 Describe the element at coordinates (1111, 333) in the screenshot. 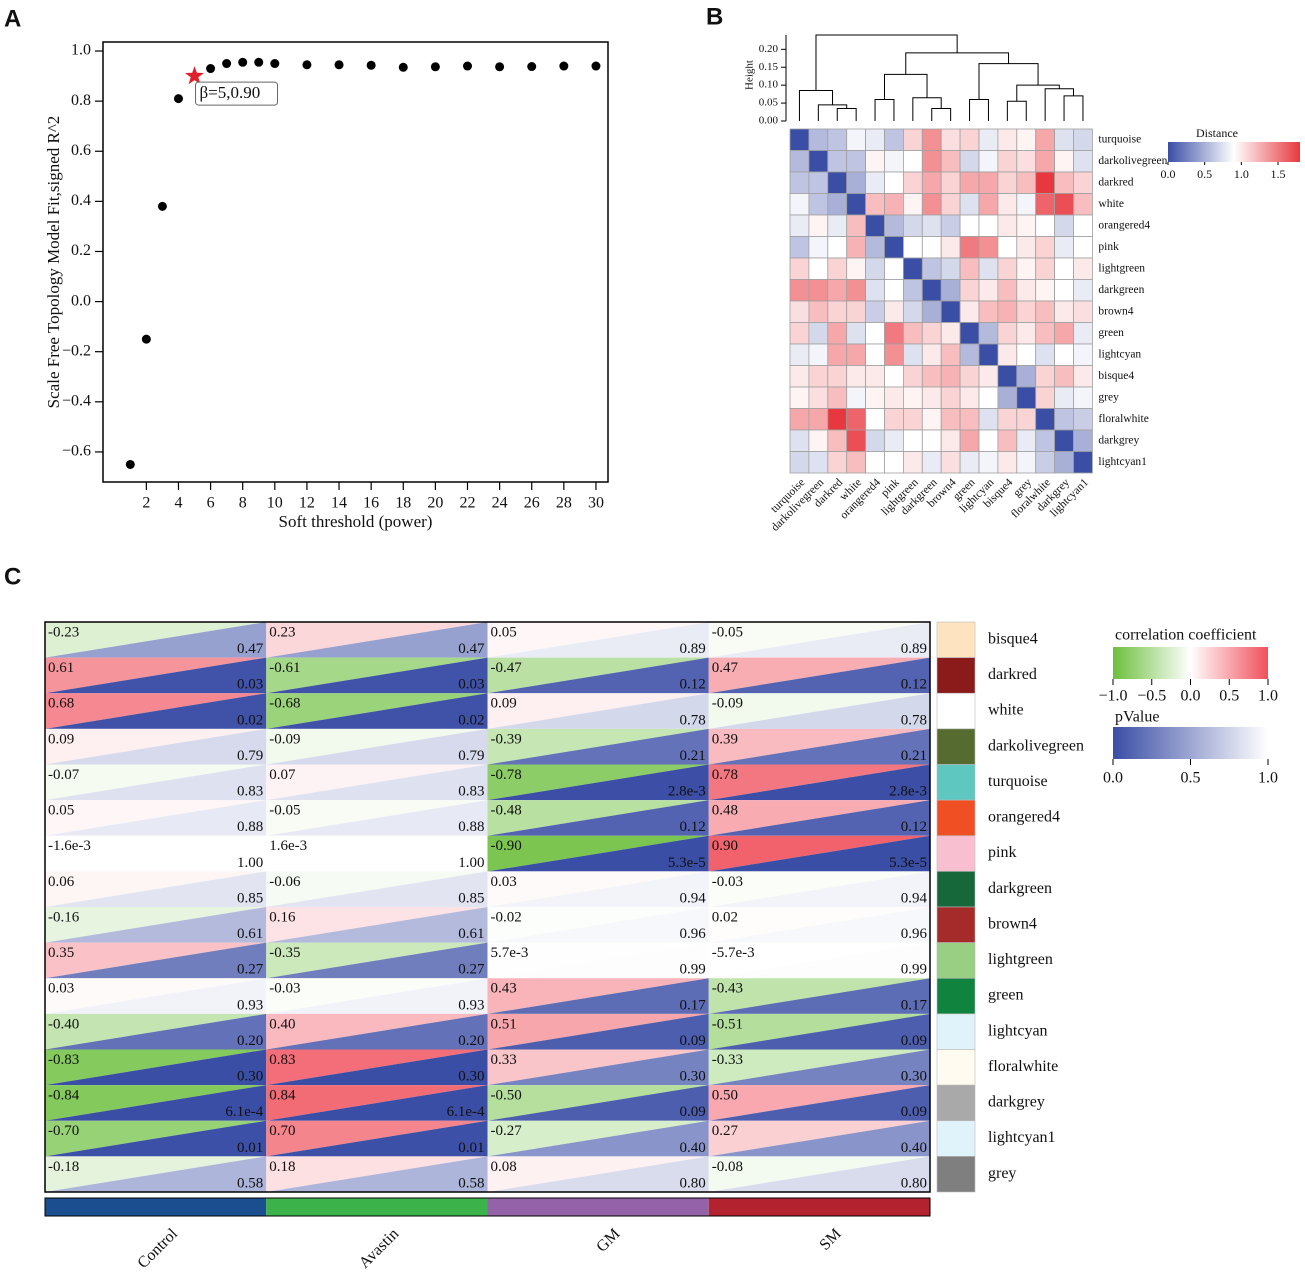

I see `row-label: green` at that location.